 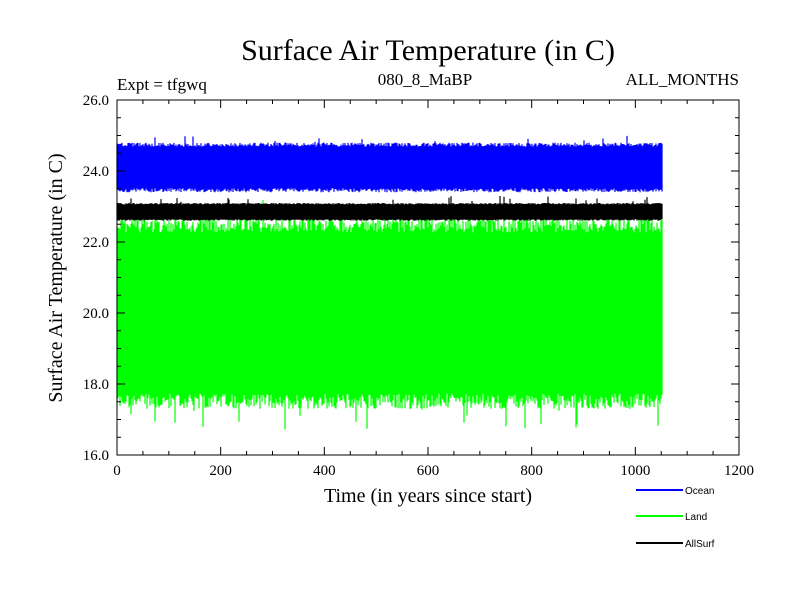 What do you see at coordinates (96, 314) in the screenshot?
I see `y-tick-label: 20.0` at bounding box center [96, 314].